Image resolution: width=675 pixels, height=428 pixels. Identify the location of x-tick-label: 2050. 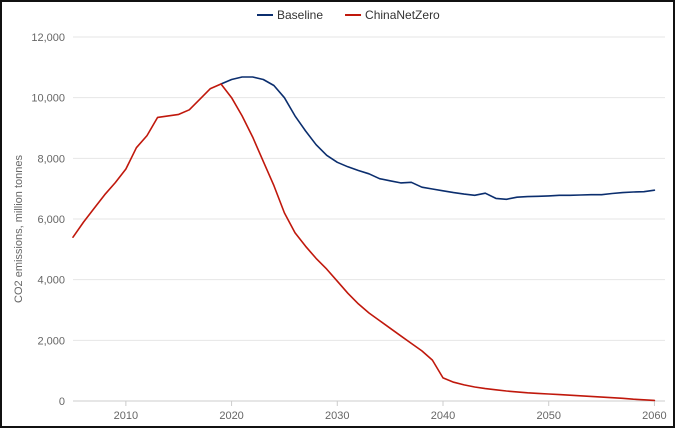
(548, 416).